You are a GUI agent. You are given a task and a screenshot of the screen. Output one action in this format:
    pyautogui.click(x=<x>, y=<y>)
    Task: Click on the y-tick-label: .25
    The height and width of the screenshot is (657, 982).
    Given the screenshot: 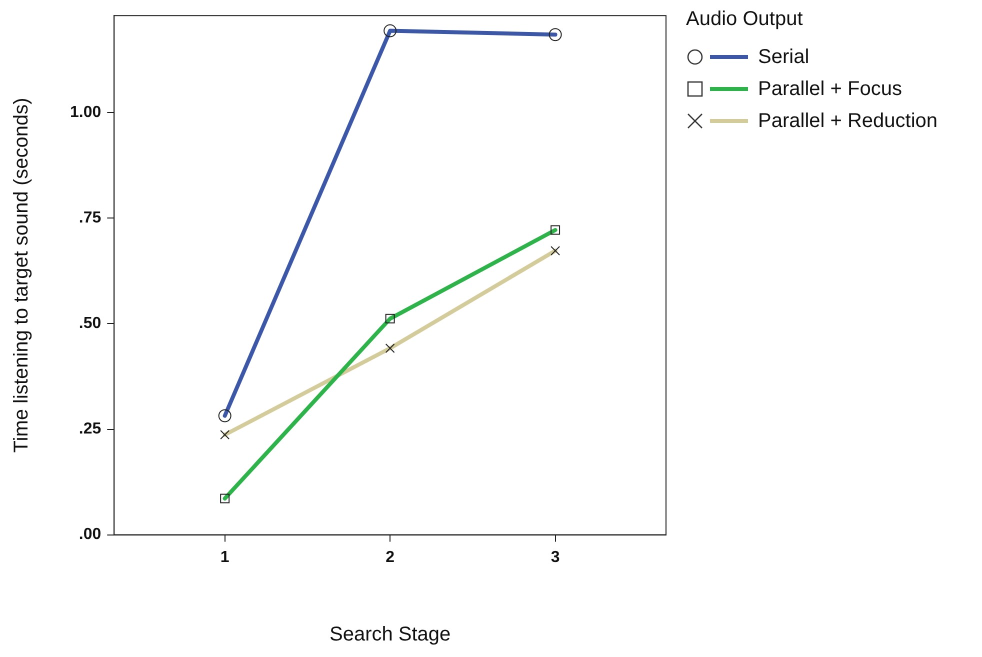 What is the action you would take?
    pyautogui.click(x=90, y=429)
    